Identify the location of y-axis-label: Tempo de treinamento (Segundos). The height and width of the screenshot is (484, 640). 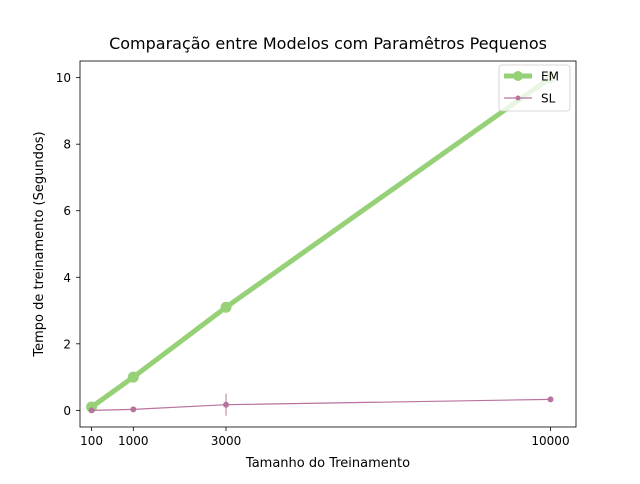
(39, 244).